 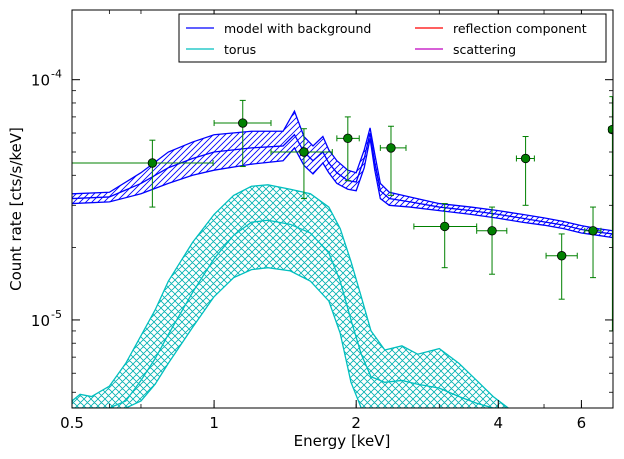 I want to click on y-tick-label-0: 10, so click(x=40, y=321).